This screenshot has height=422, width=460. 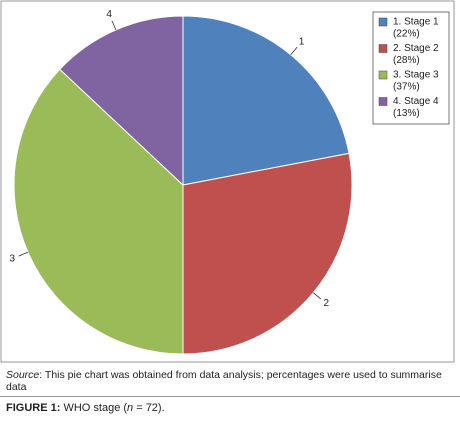 What do you see at coordinates (406, 87) in the screenshot?
I see `legend-value: (37%)` at bounding box center [406, 87].